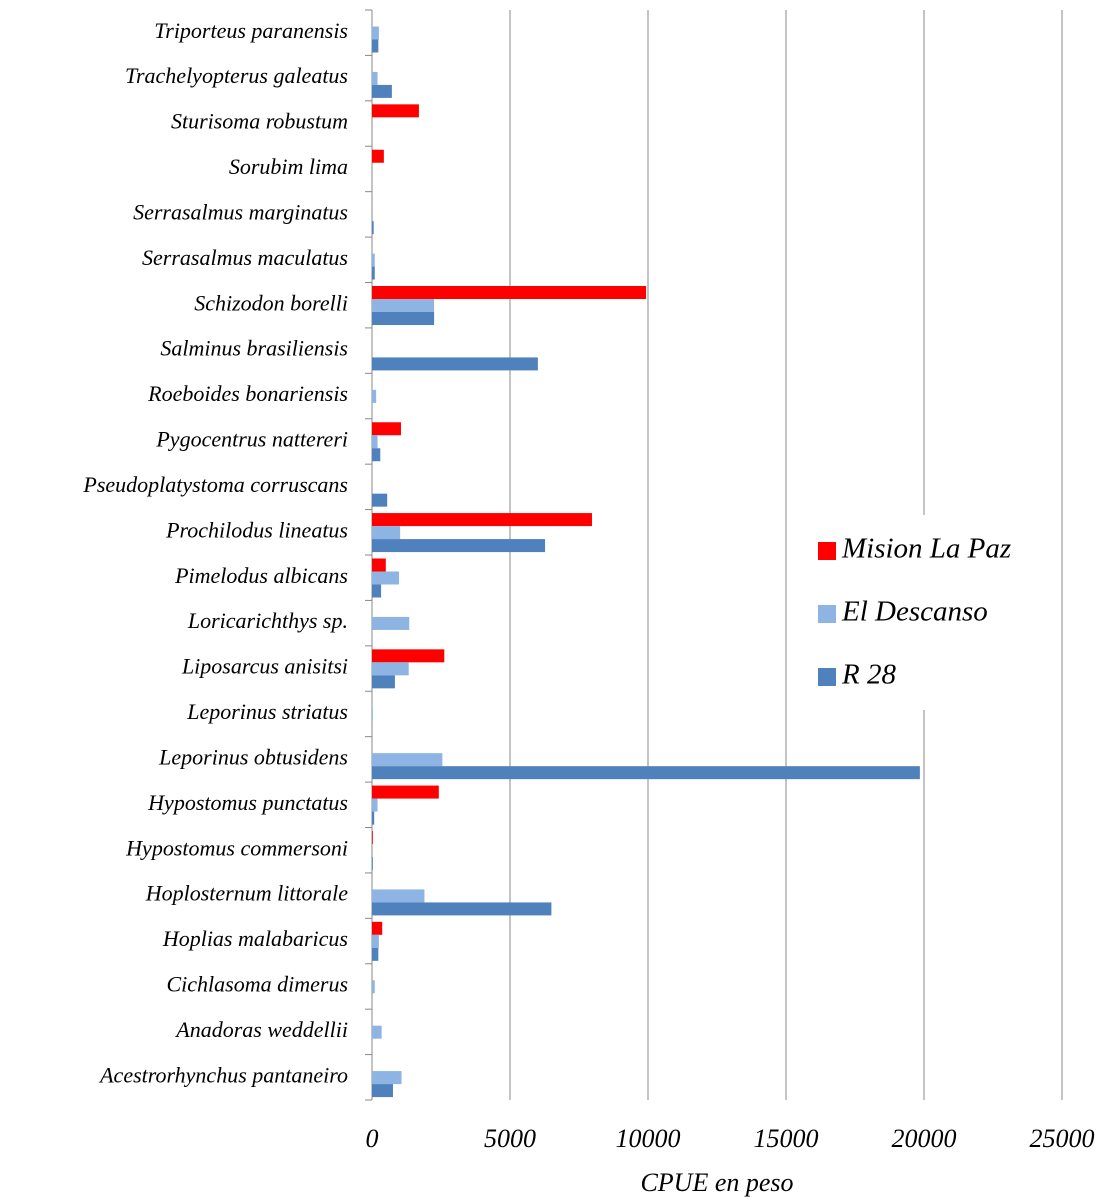  I want to click on y-tick-label: Roeboides bonariensis, so click(247, 393).